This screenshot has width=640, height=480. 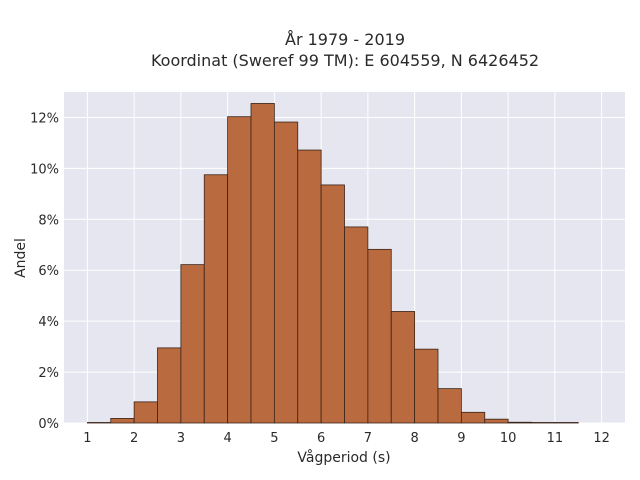 What do you see at coordinates (601, 438) in the screenshot?
I see `x-tick-label: 12` at bounding box center [601, 438].